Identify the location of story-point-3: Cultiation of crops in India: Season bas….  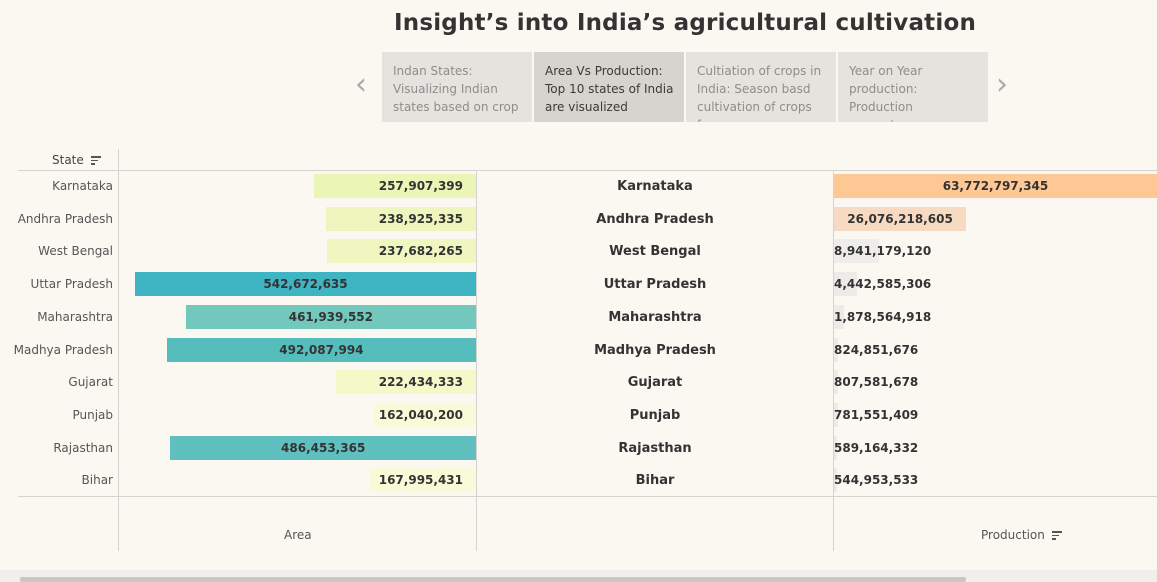
(761, 87).